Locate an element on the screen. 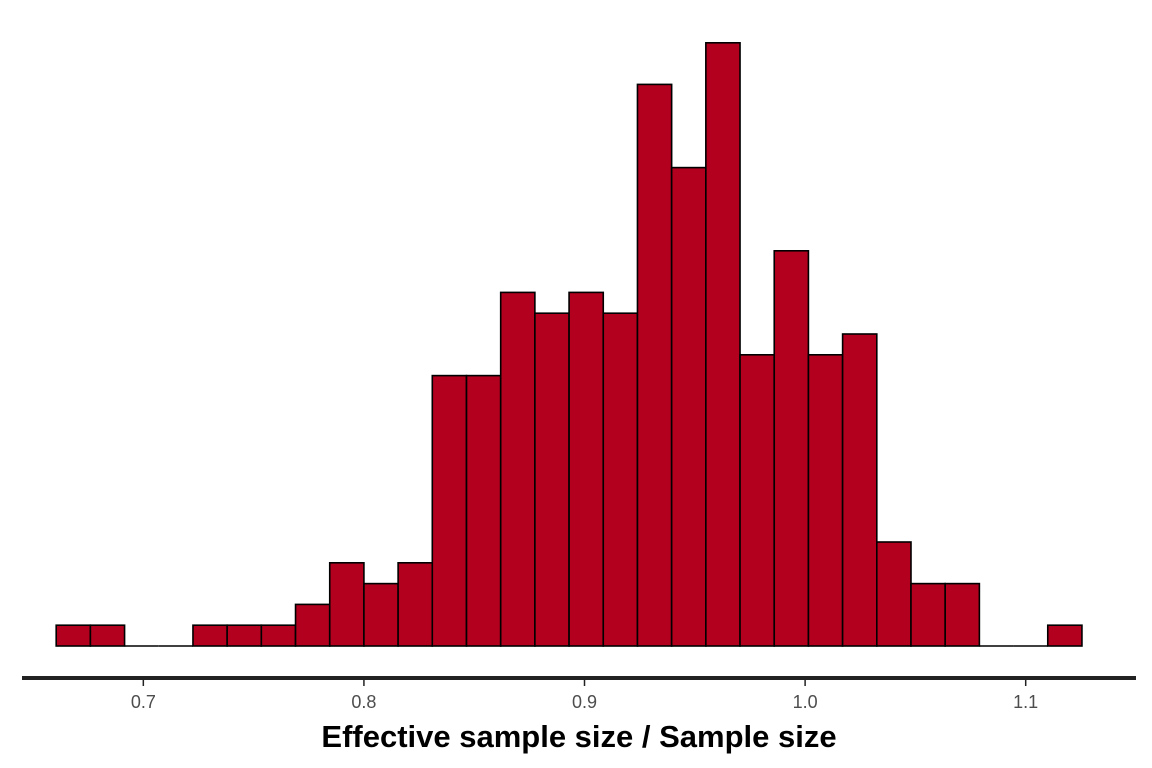 This screenshot has height=768, width=1152. x-axis-ticks: 0.7 0.8 0.9 1.0 1.1 is located at coordinates (584, 696).